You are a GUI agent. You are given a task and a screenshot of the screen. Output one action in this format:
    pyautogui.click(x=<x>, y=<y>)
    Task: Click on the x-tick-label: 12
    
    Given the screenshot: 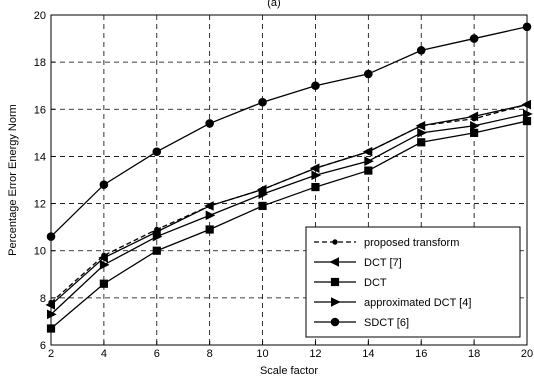 What is the action you would take?
    pyautogui.click(x=315, y=354)
    